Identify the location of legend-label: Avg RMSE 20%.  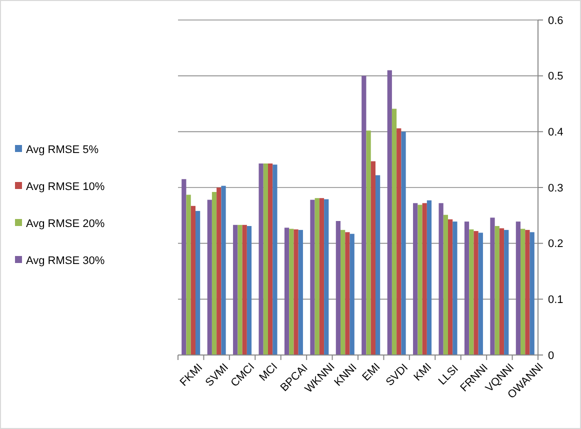
(65, 224).